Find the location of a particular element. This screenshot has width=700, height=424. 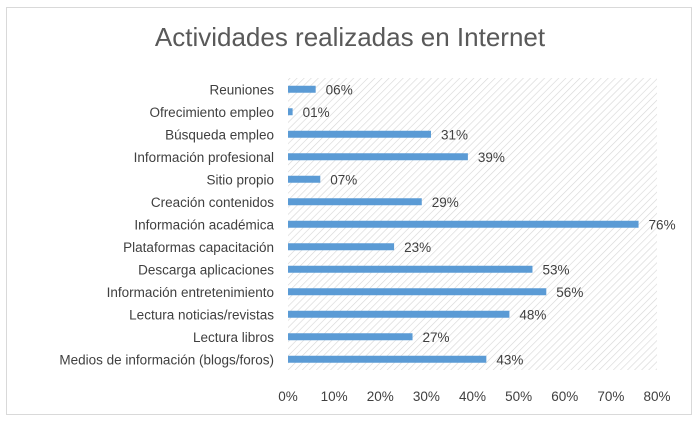

x-tick-label: 70% is located at coordinates (610, 396).